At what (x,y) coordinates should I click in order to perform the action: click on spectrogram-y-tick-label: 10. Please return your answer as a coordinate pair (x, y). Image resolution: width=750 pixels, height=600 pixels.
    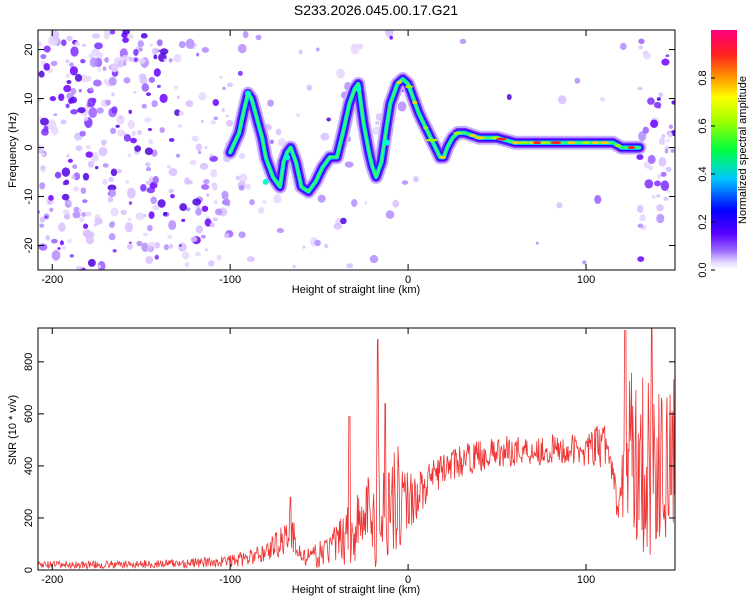
    Looking at the image, I should click on (29, 98).